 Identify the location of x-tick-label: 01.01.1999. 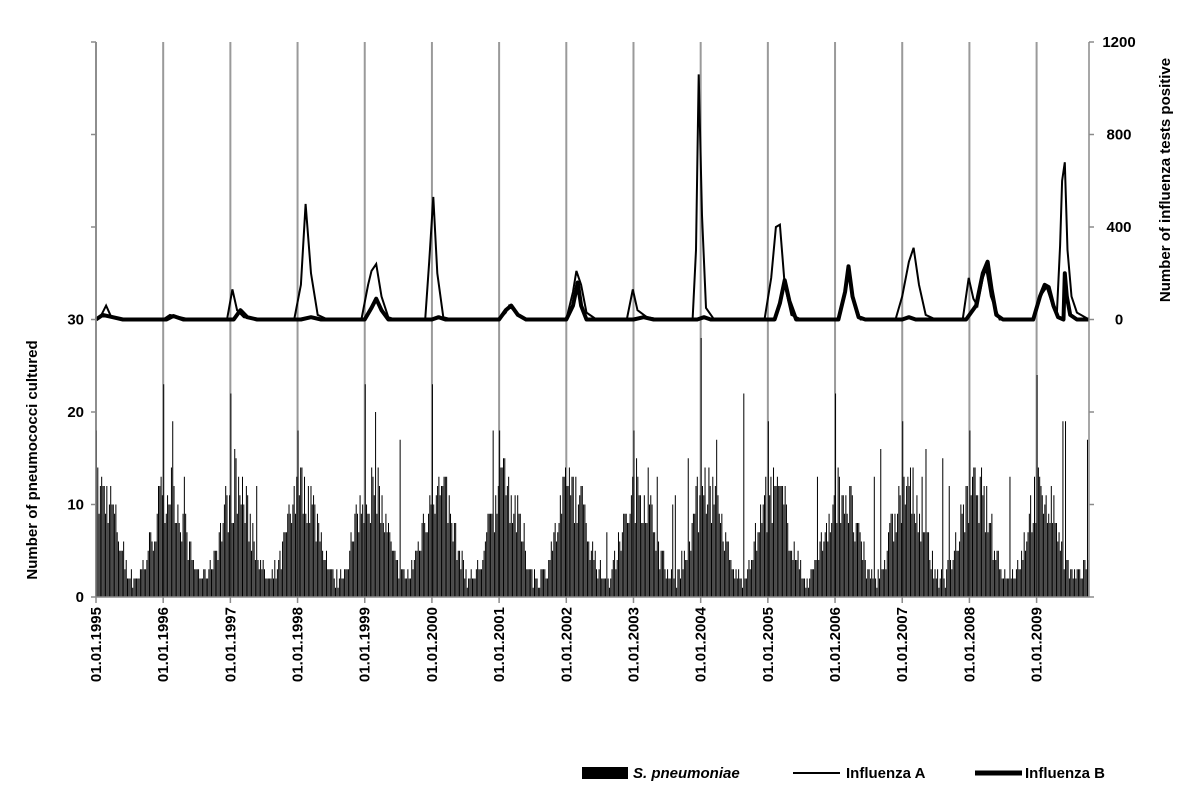
(365, 644).